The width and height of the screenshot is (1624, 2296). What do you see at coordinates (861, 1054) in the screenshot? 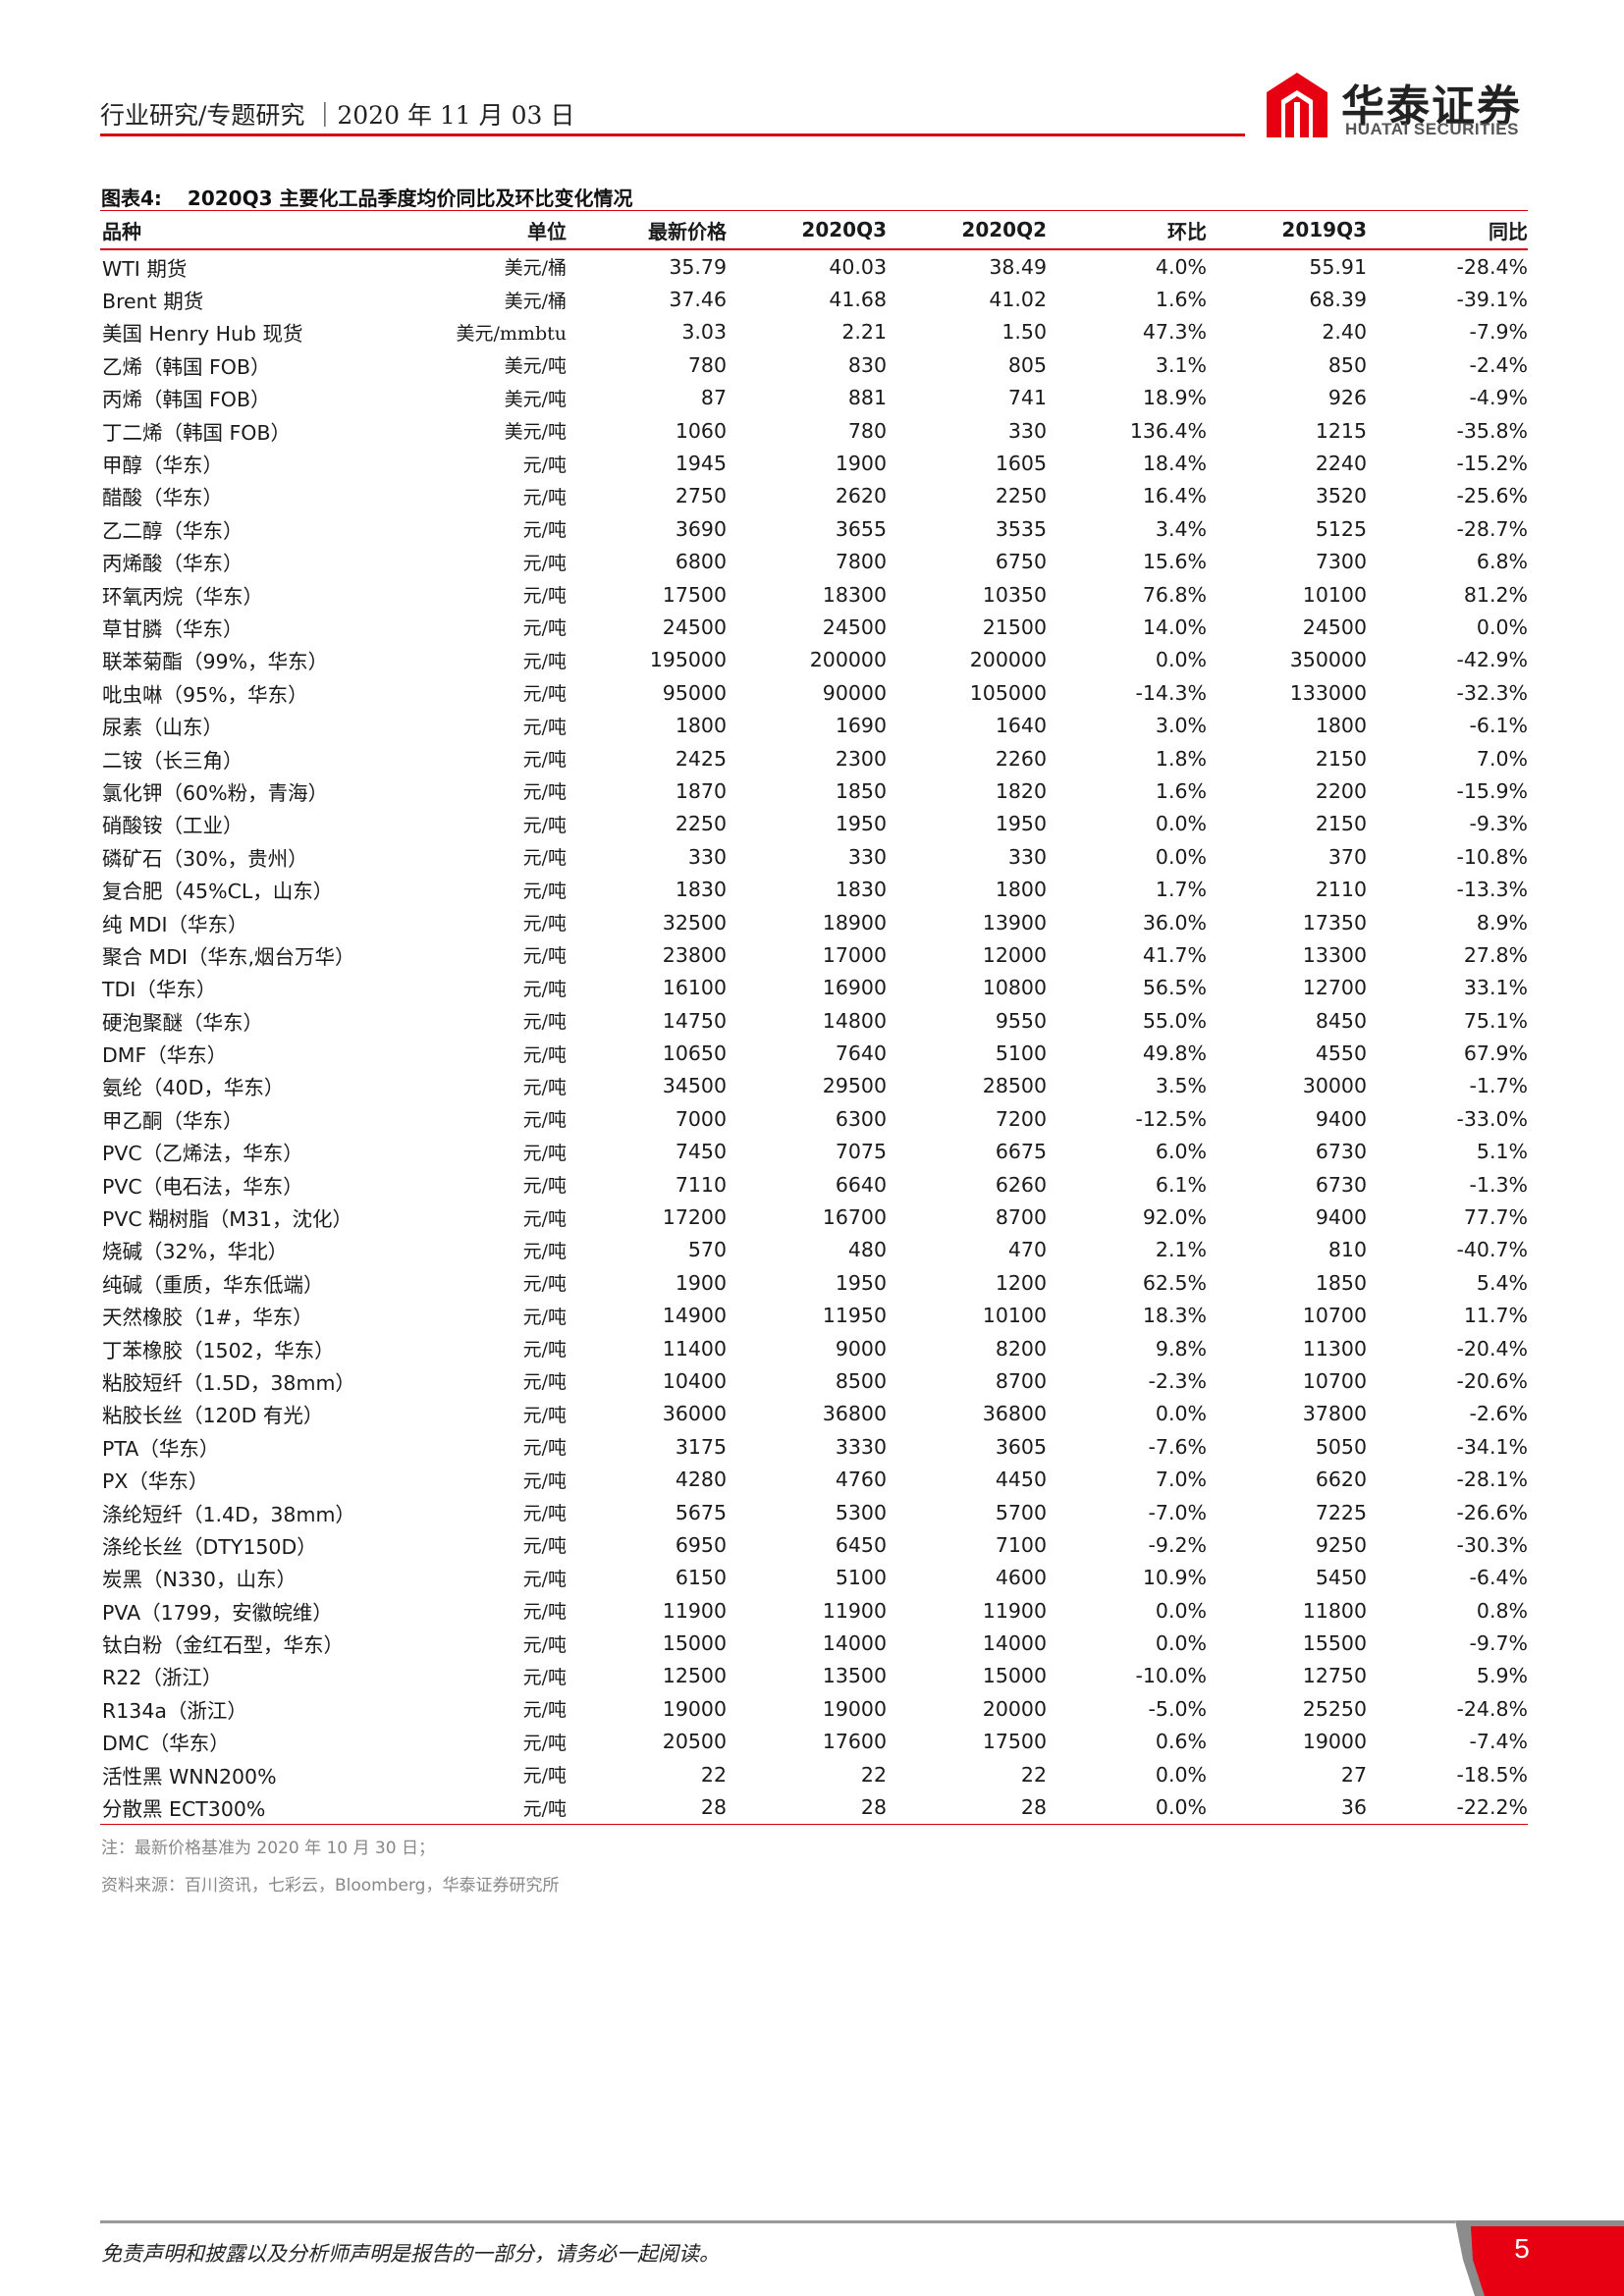
I see `cell-2020q3: 7640` at bounding box center [861, 1054].